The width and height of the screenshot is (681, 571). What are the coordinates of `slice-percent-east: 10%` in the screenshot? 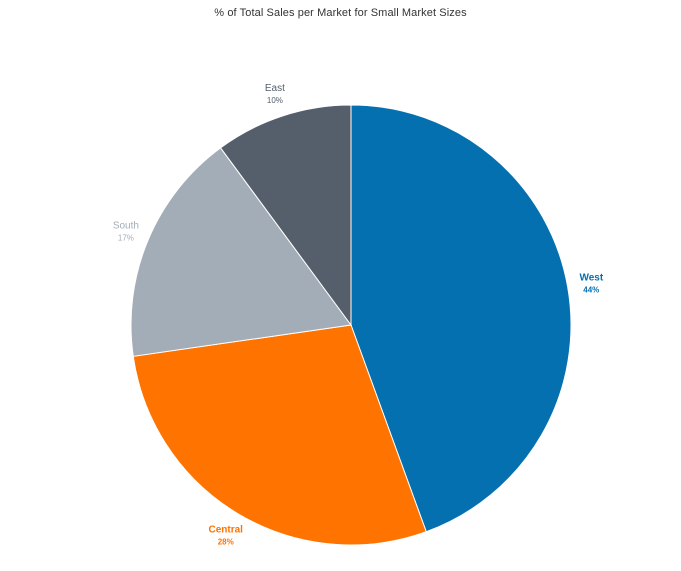 It's located at (275, 100).